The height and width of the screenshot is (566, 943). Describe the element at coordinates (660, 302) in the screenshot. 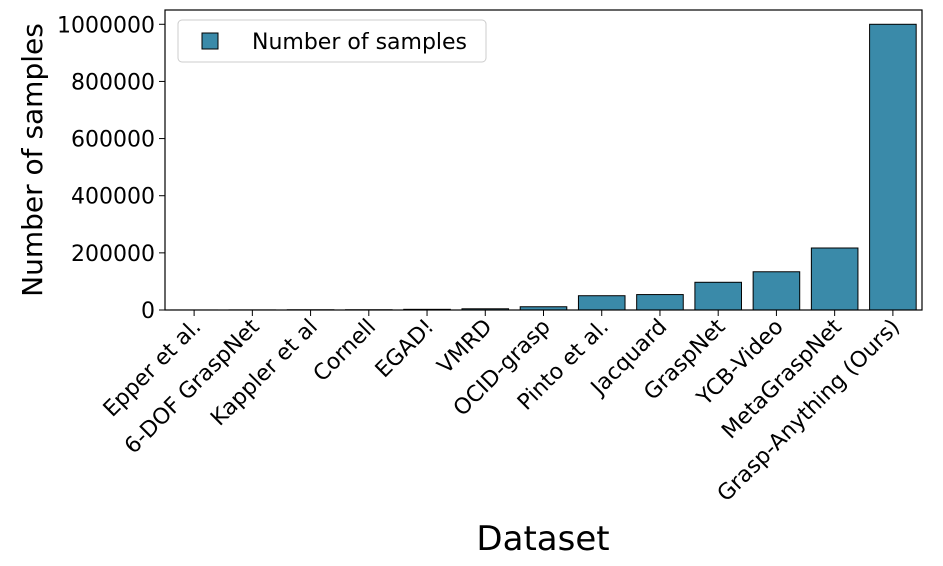

I see `bar-jacquard` at that location.